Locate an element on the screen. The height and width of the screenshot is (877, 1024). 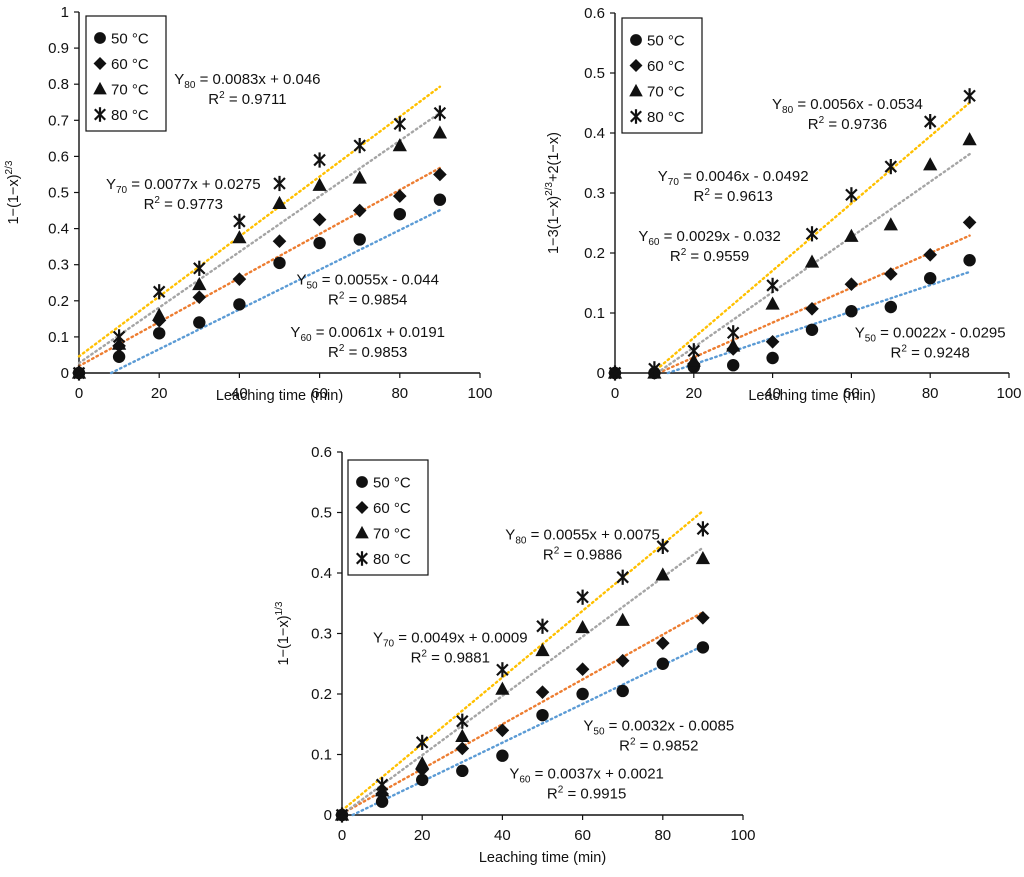
y-tick-label: 0.8 is located at coordinates (58, 84).